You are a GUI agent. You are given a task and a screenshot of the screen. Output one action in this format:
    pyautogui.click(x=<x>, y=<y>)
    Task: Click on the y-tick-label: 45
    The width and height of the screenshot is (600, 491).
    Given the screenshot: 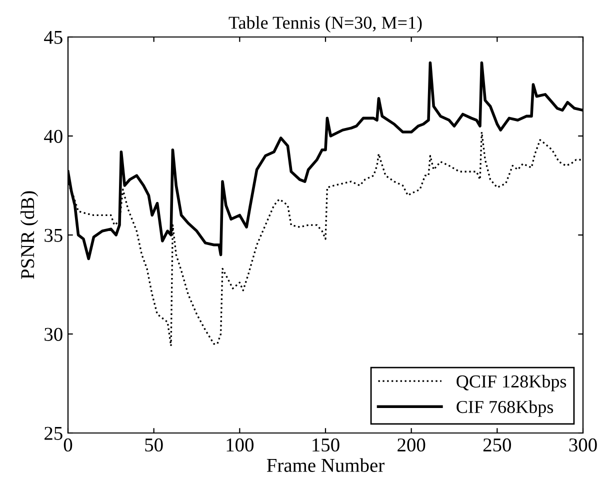 What is the action you would take?
    pyautogui.click(x=53, y=37)
    